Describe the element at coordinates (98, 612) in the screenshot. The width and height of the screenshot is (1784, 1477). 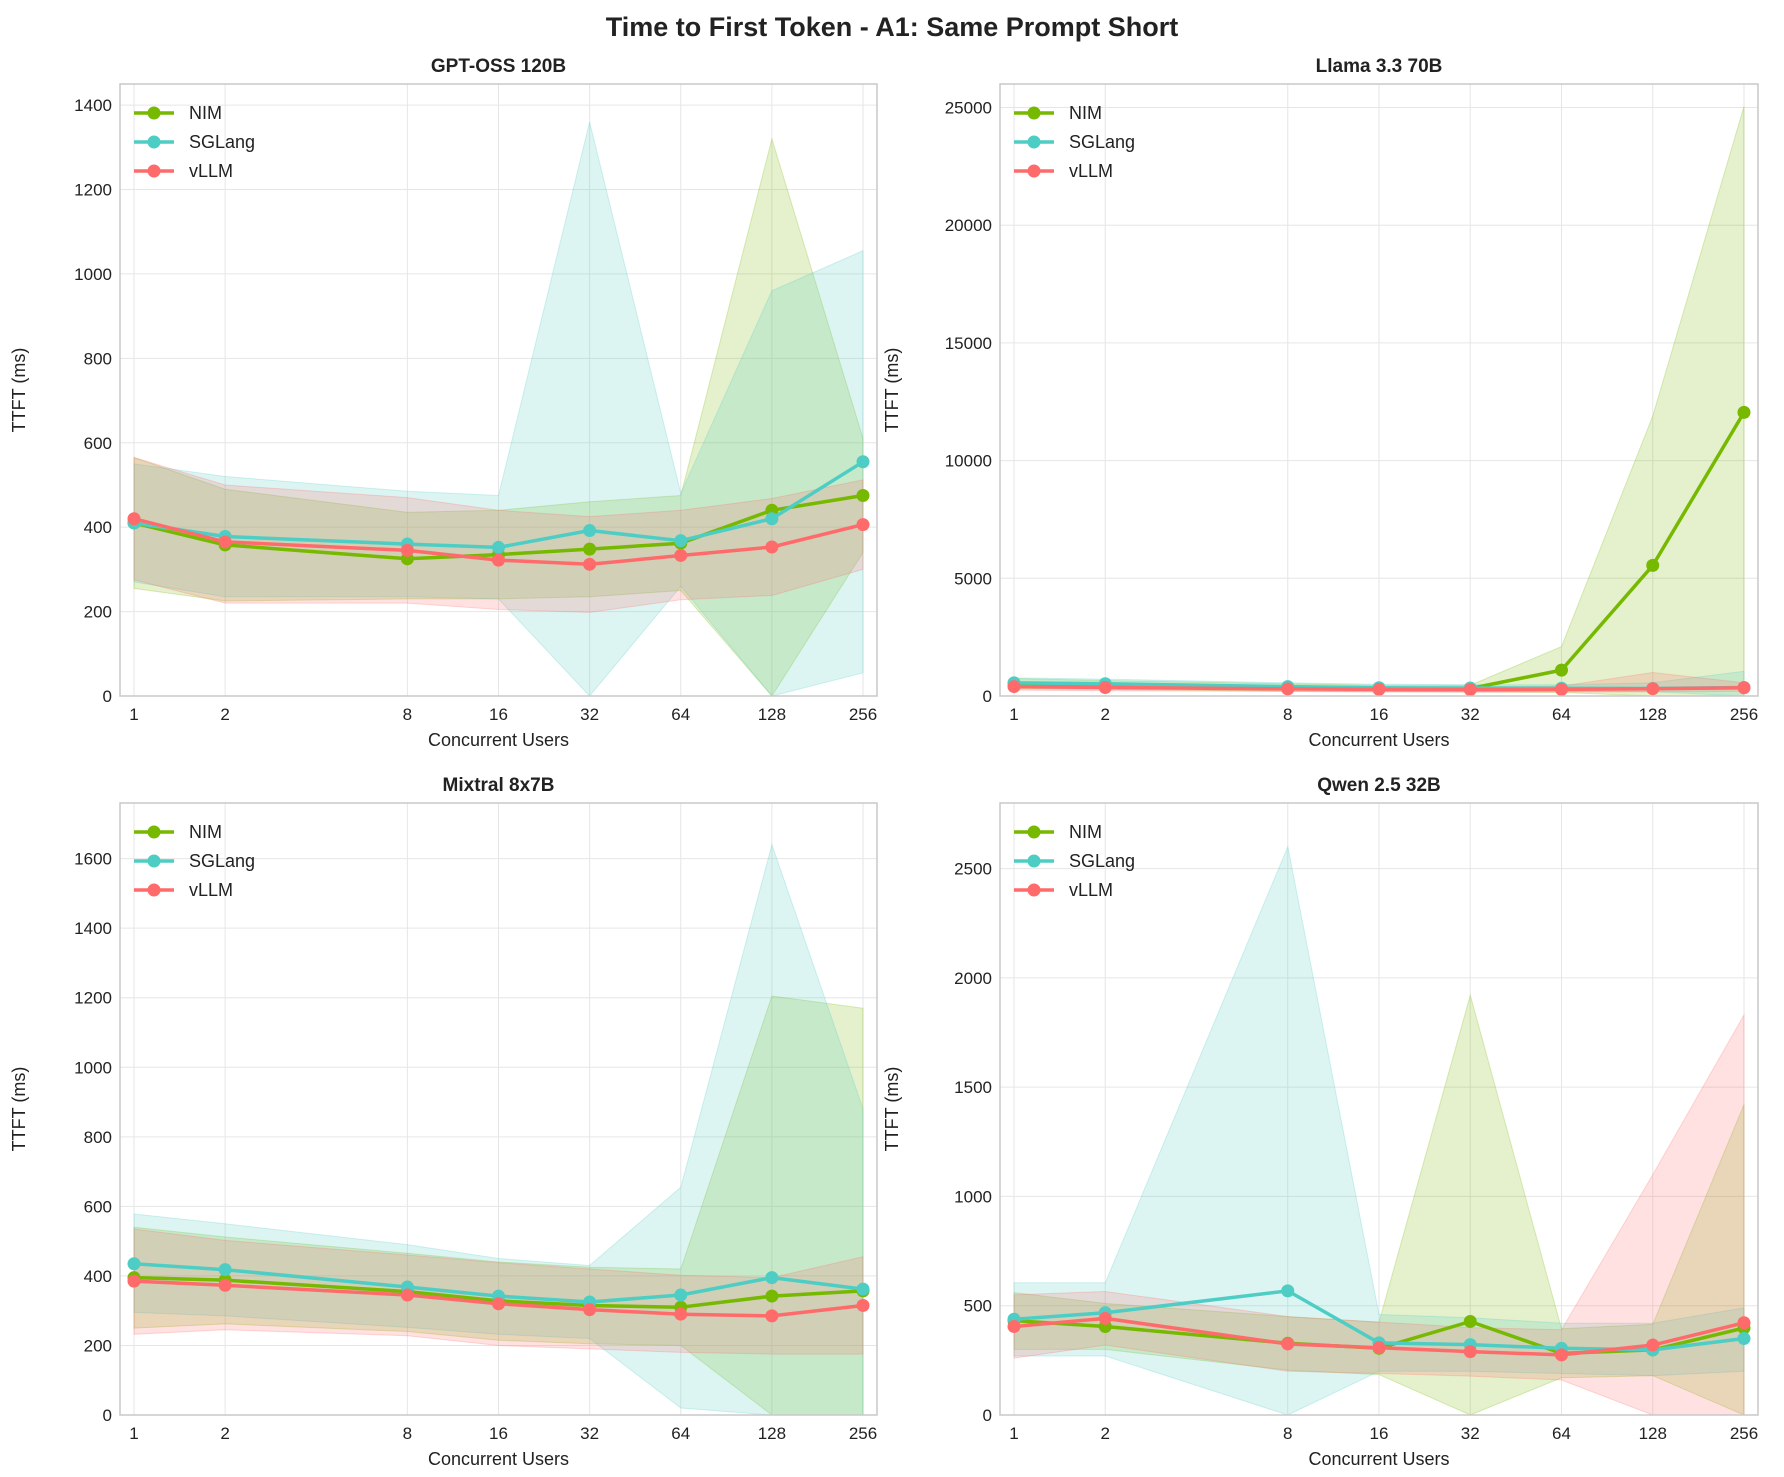
I see `y-tick-label: 200` at that location.